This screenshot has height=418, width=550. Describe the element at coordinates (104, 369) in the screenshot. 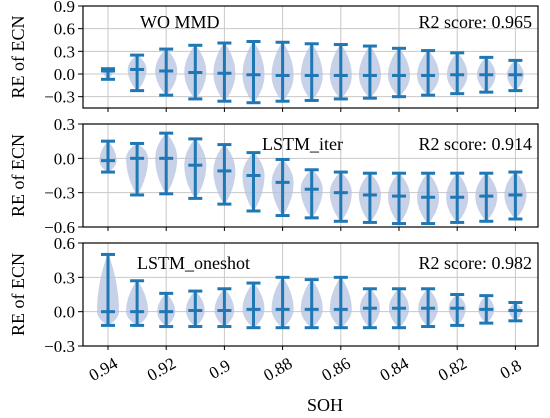

I see `x-tick-label: 0.94` at that location.